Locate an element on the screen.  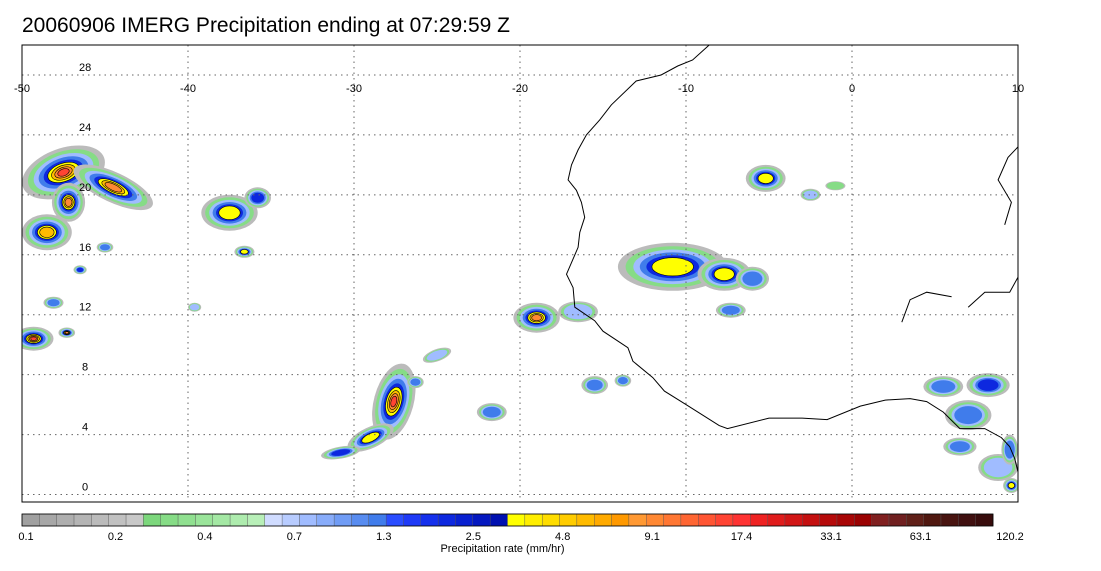
longitude-label: -20 is located at coordinates (520, 89).